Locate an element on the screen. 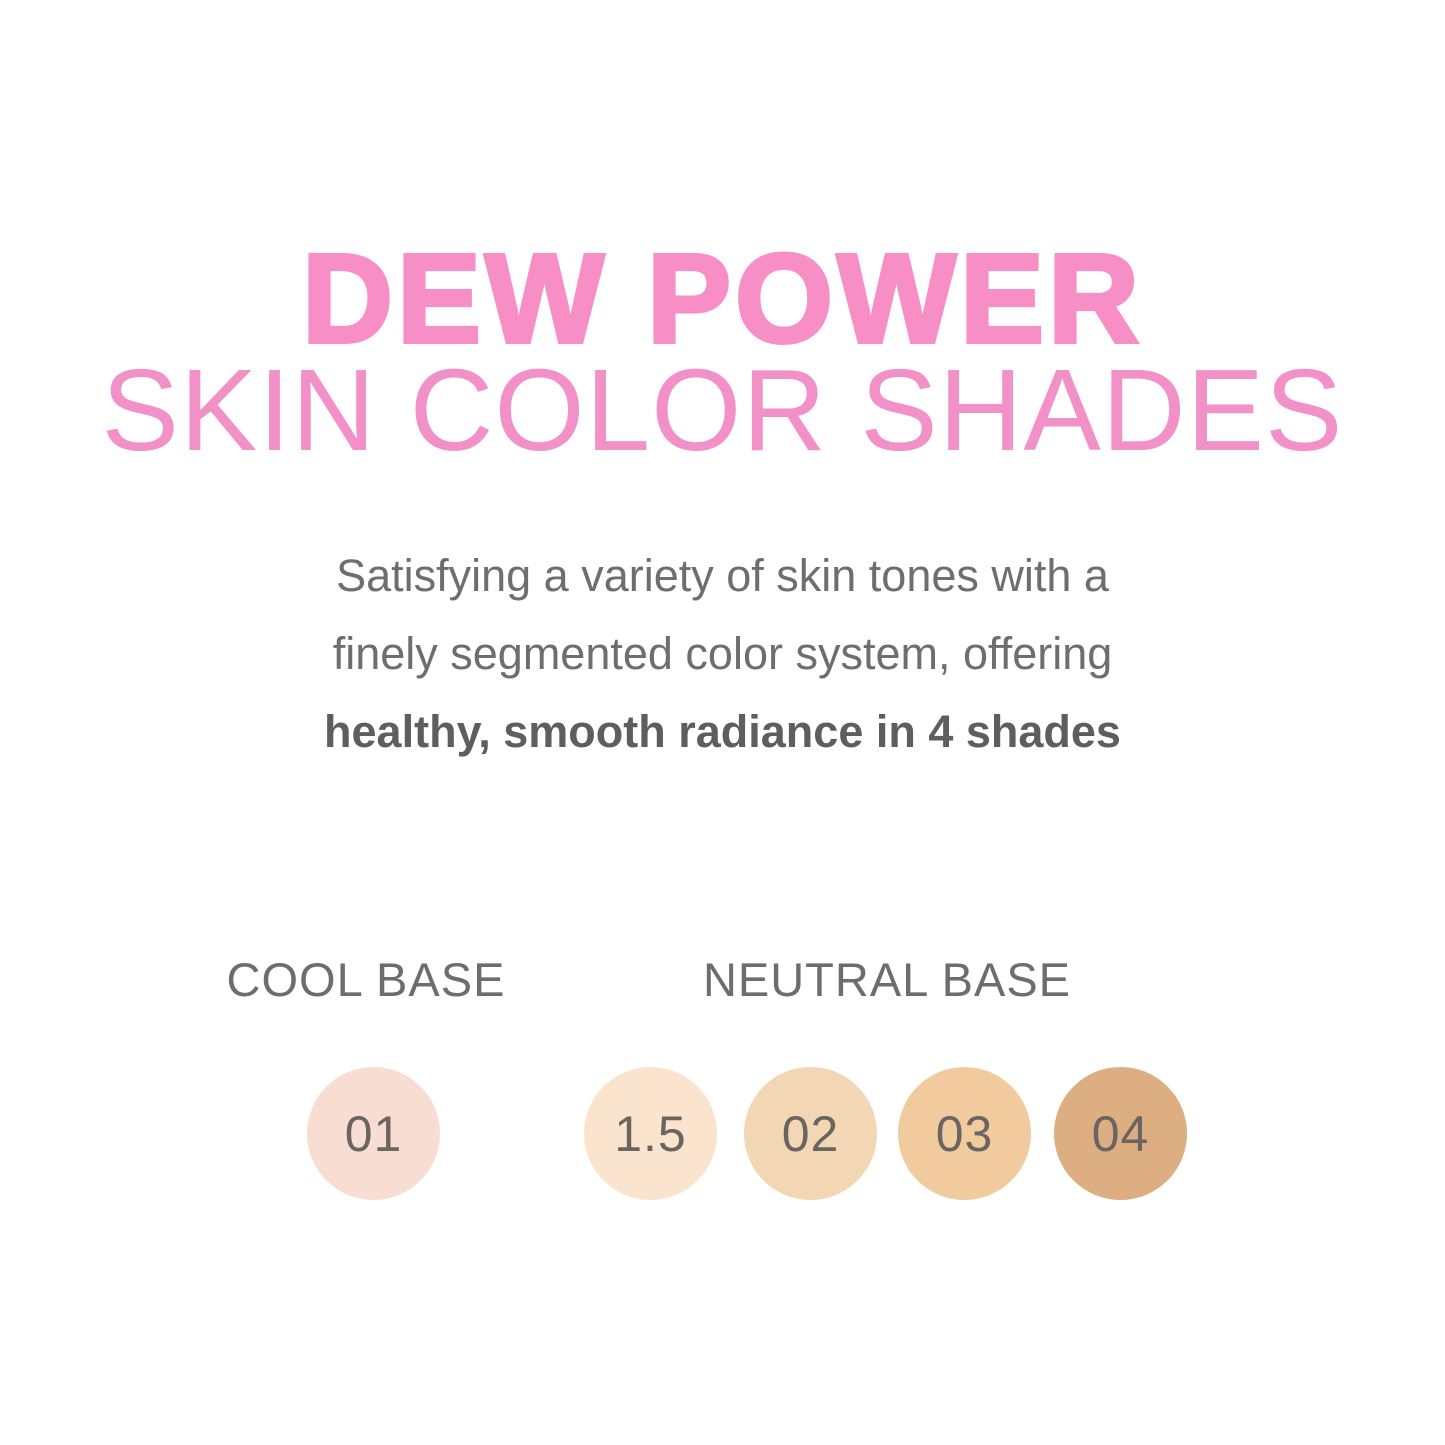 Image resolution: width=1445 pixels, height=1445 pixels. shade-swatch-04: 04 is located at coordinates (1120, 1133).